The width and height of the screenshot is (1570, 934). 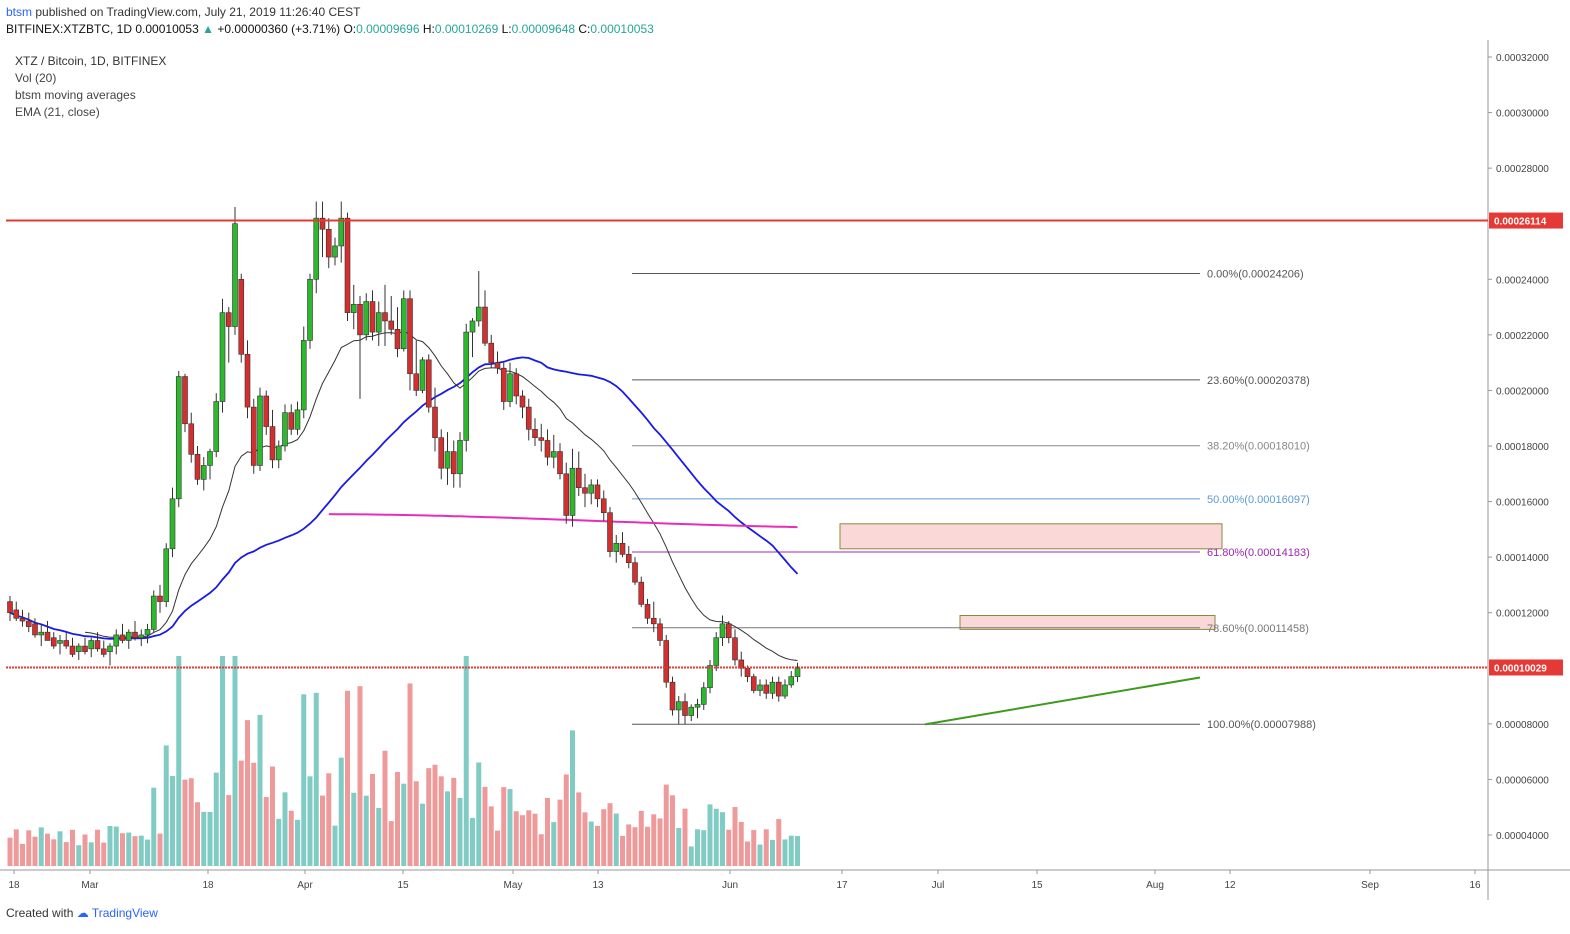 I want to click on high-label: H:, so click(x=428, y=29).